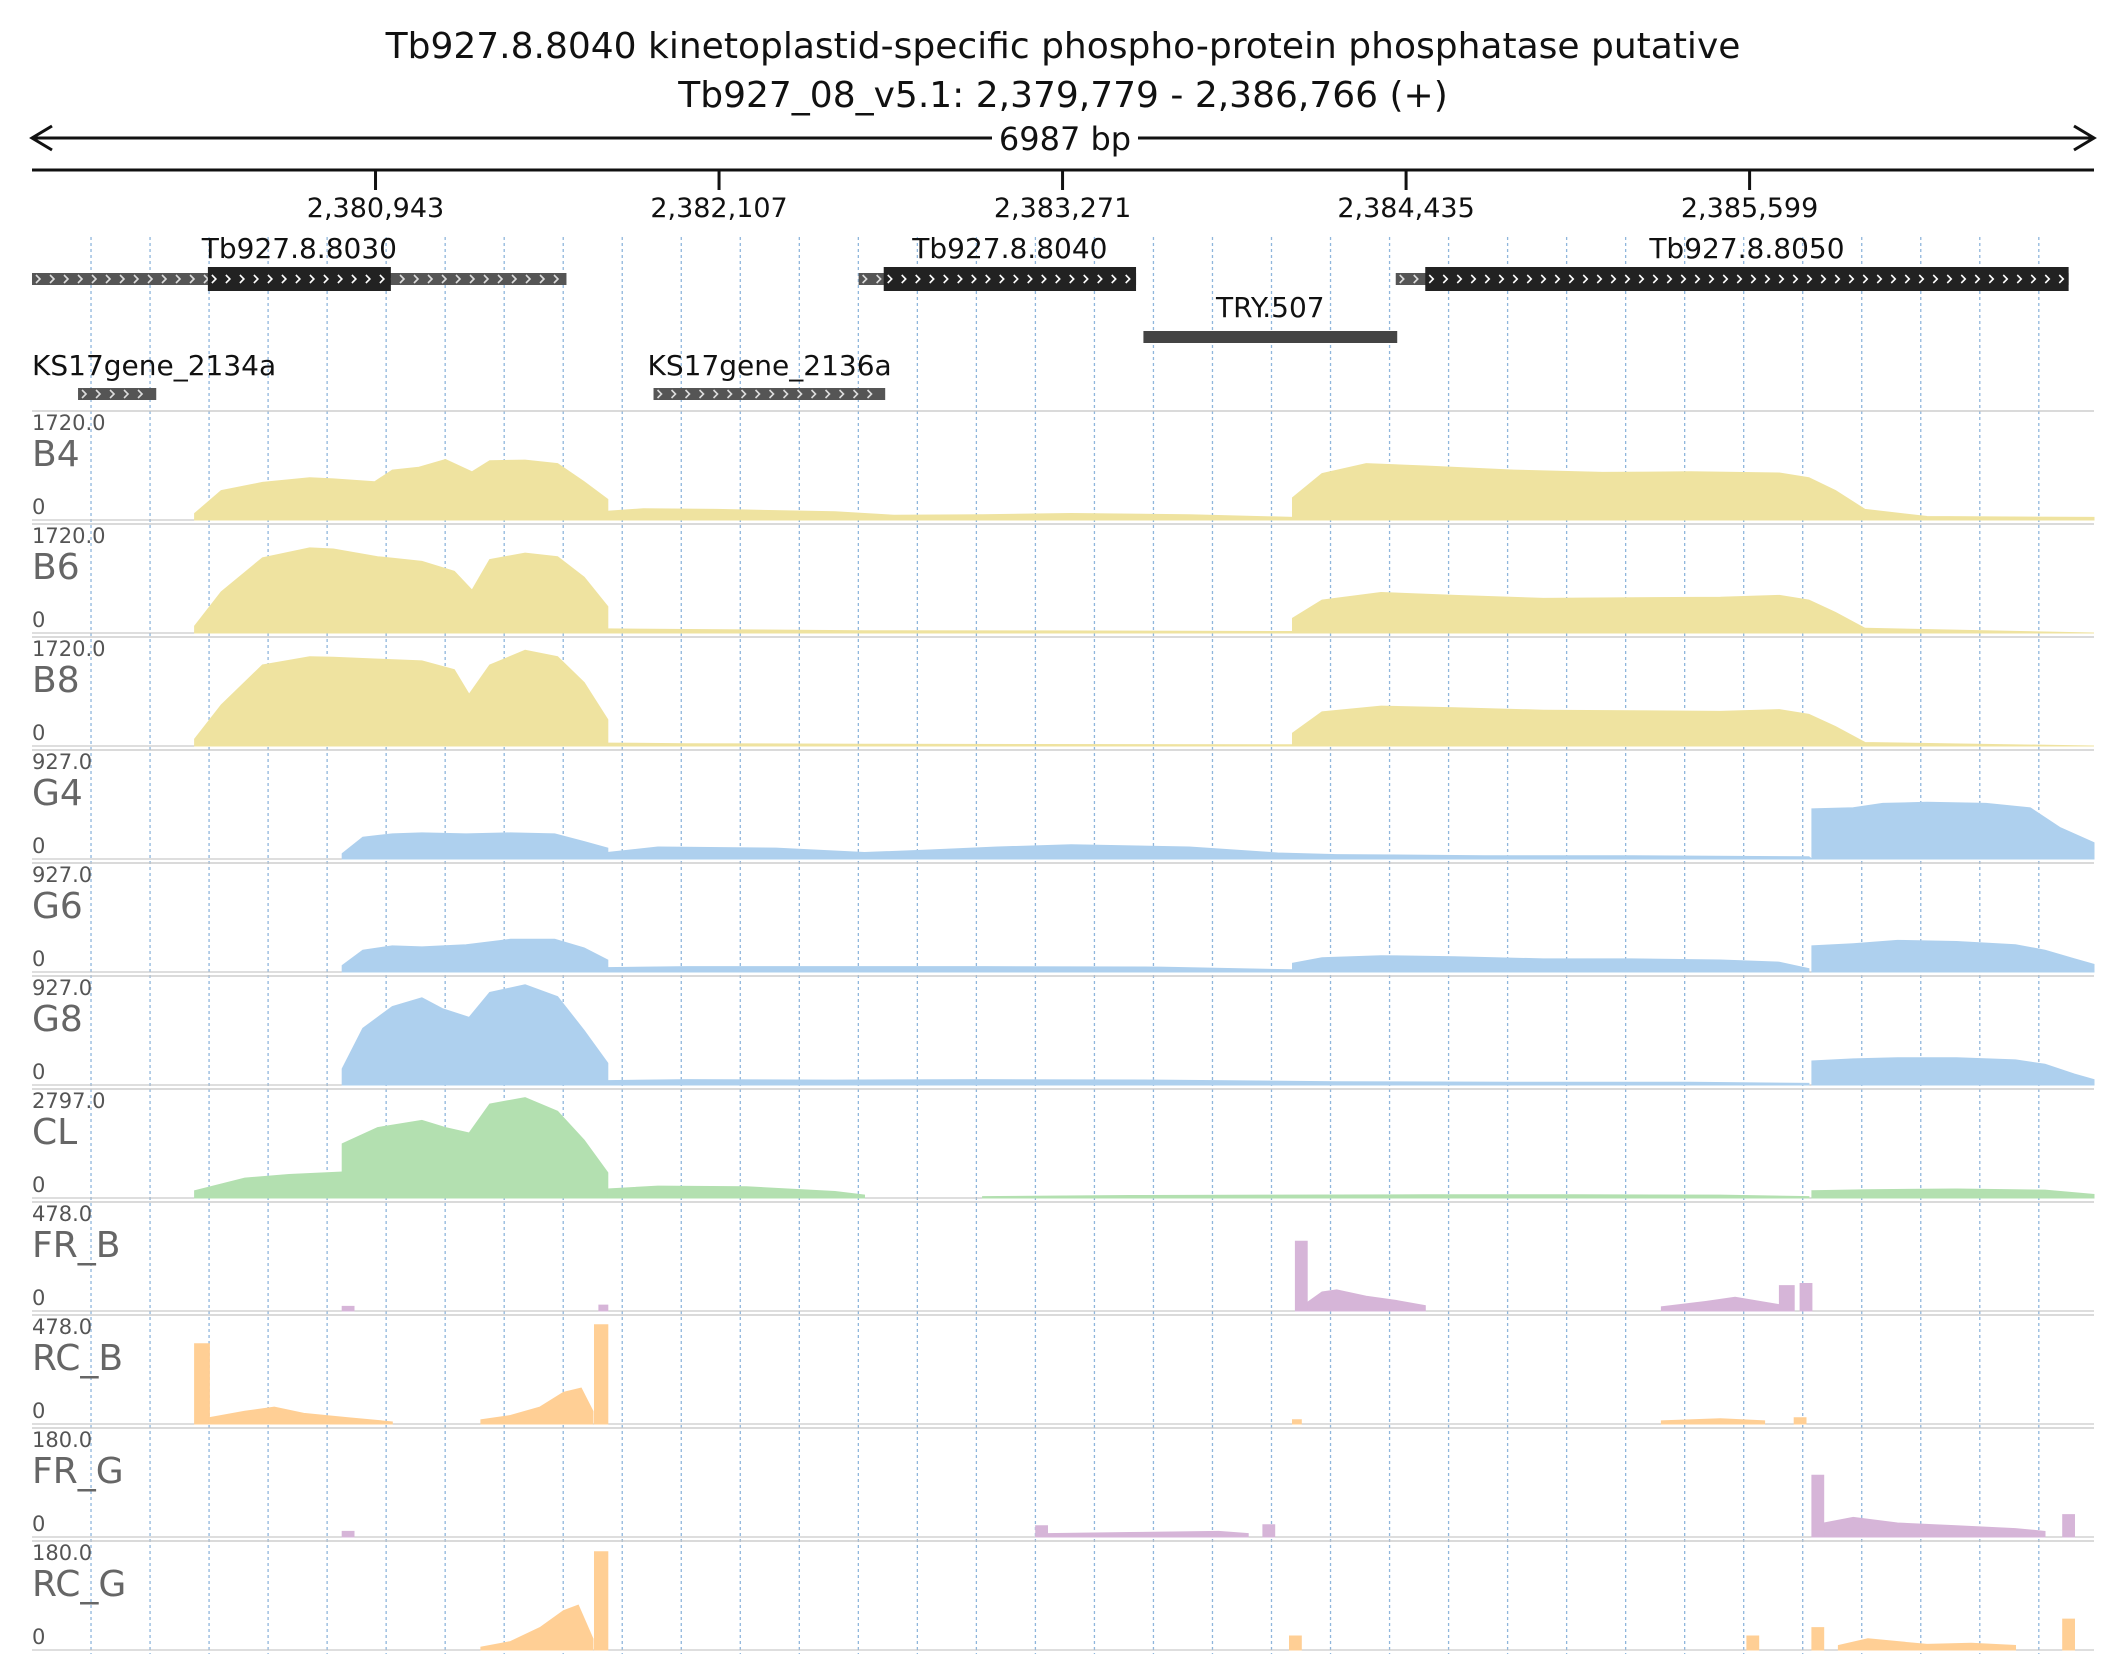 This screenshot has height=1677, width=2126. I want to click on track-name: B8, so click(56, 680).